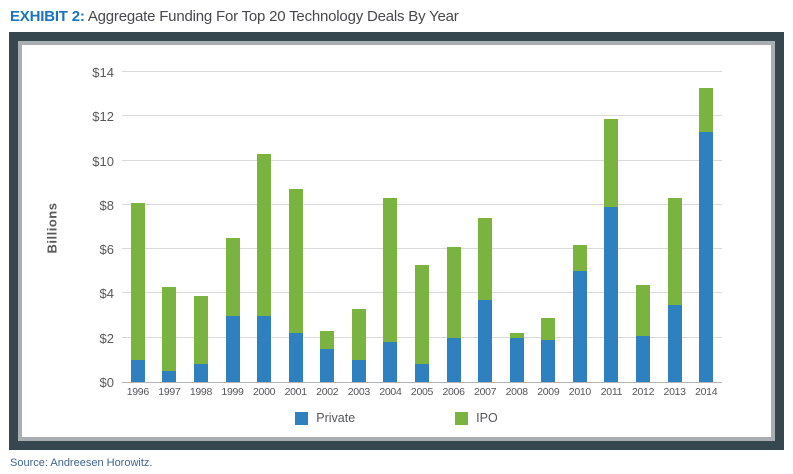 The image size is (793, 474). Describe the element at coordinates (579, 392) in the screenshot. I see `x-tick-label-2010: 2010` at that location.